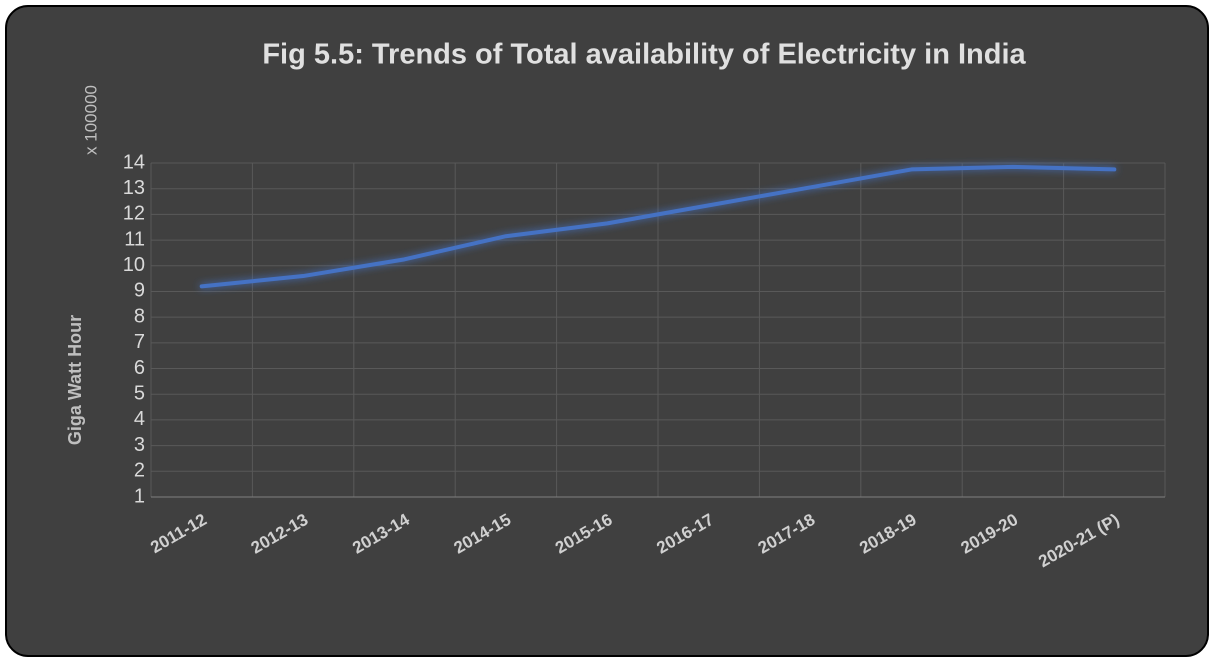 Image resolution: width=1214 pixels, height=662 pixels. Describe the element at coordinates (139, 316) in the screenshot. I see `y-tick-label: 8` at that location.